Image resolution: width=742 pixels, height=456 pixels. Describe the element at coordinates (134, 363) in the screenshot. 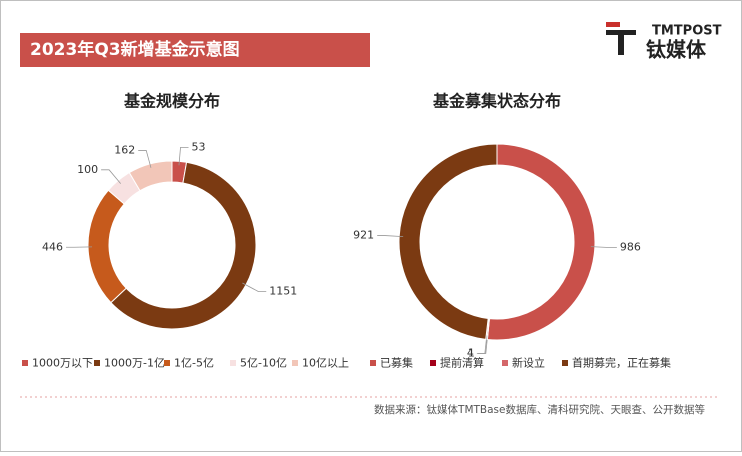

I see `legend-label: 1000万-1亿` at that location.